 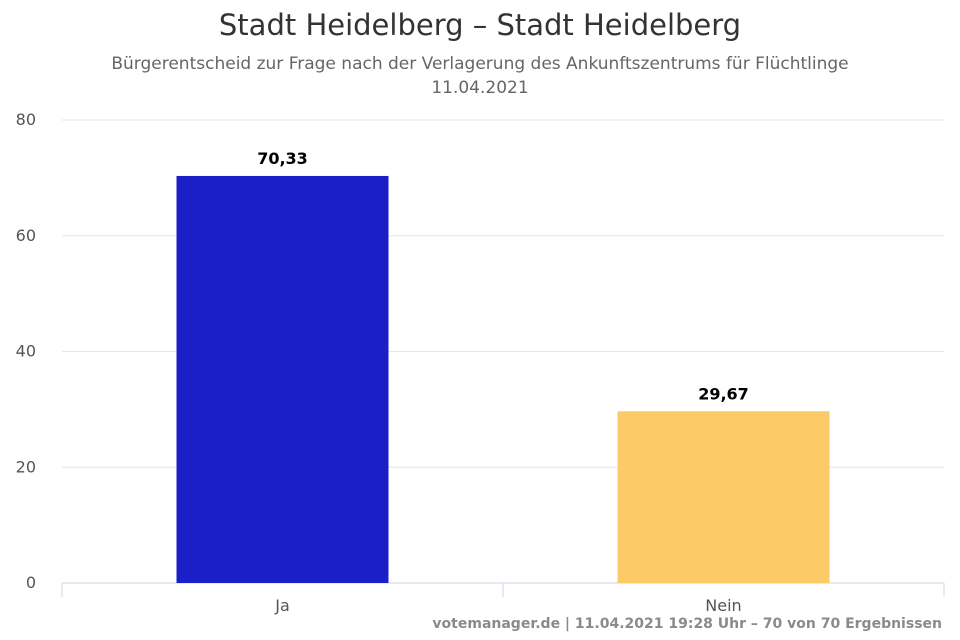 What do you see at coordinates (282, 379) in the screenshot?
I see `bar-ja` at bounding box center [282, 379].